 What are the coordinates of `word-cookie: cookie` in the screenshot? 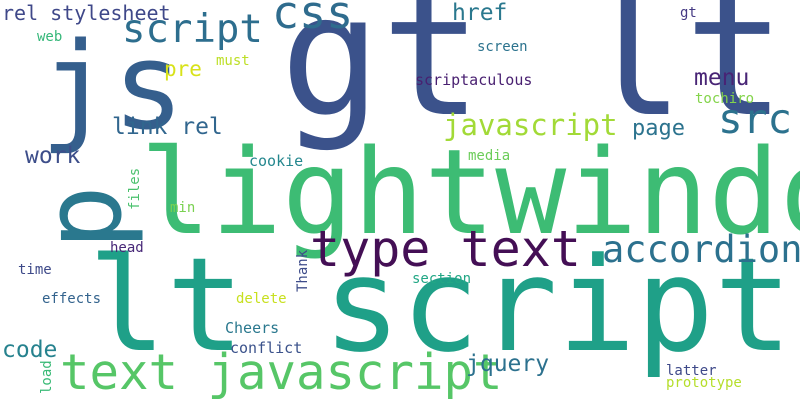 It's located at (276, 161).